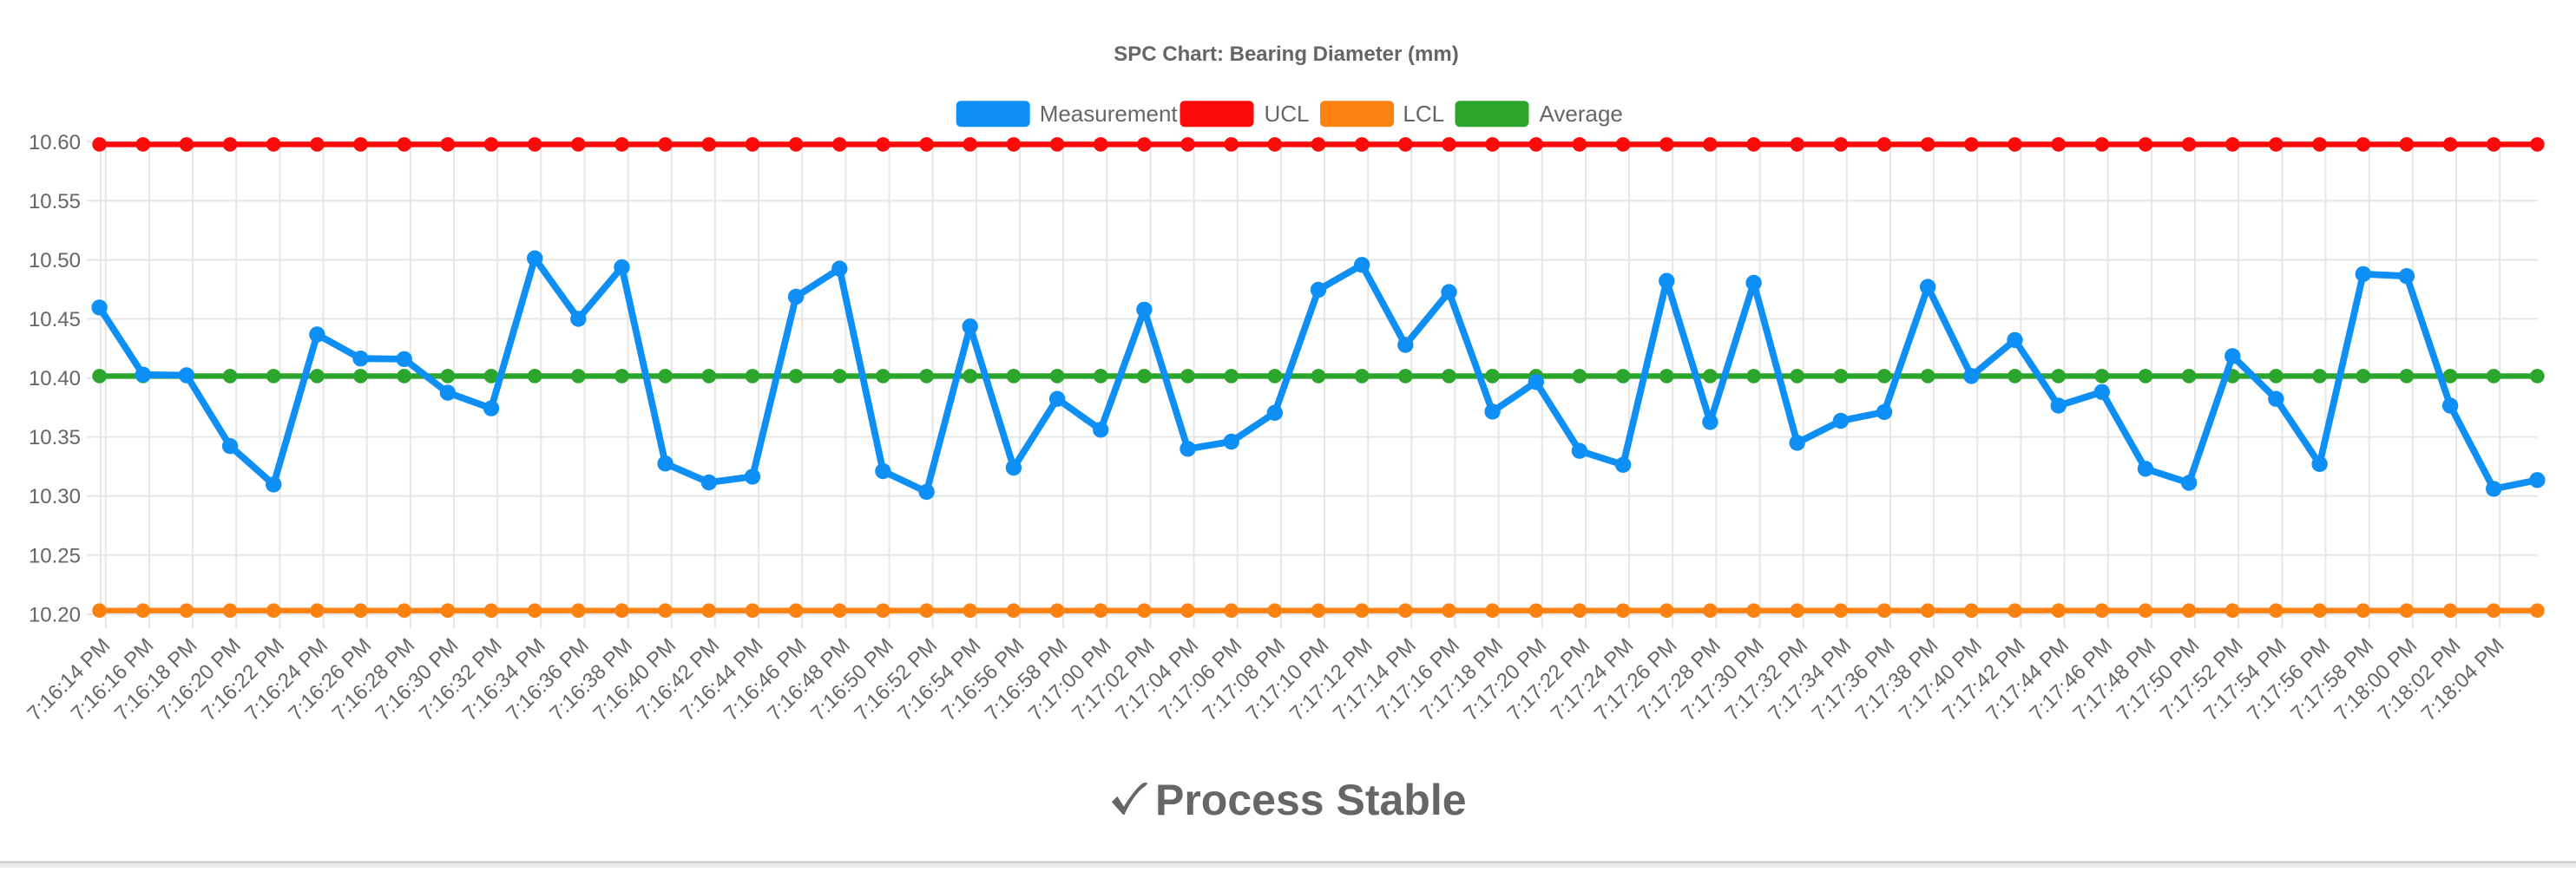 This screenshot has height=872, width=2576. I want to click on svg-text: Average, so click(1582, 114).